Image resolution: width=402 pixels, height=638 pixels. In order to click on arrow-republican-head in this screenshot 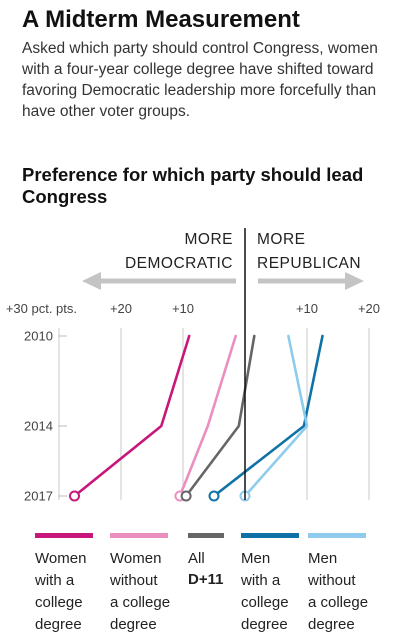, I will do `click(354, 281)`.